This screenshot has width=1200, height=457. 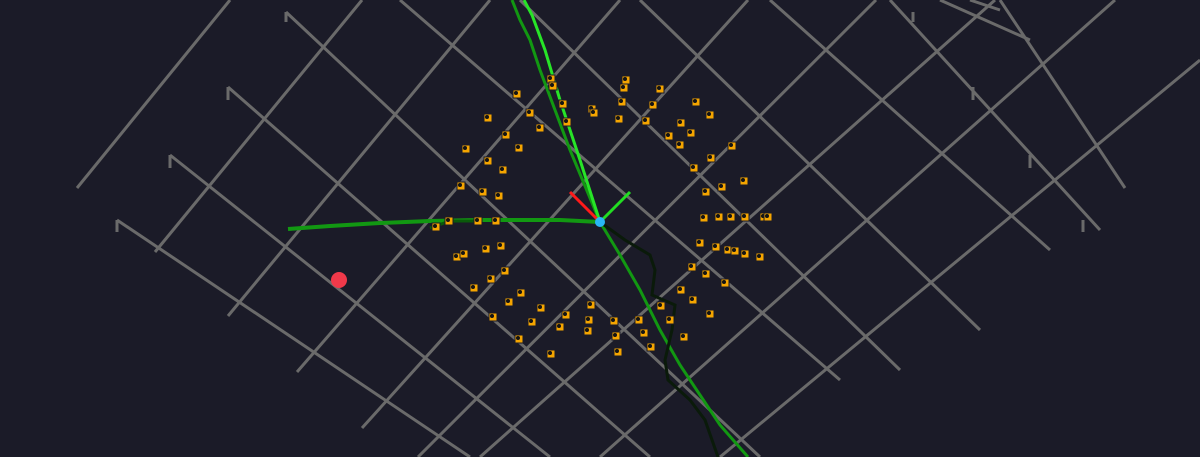 I want to click on trajectory-down-right, so click(x=674, y=339).